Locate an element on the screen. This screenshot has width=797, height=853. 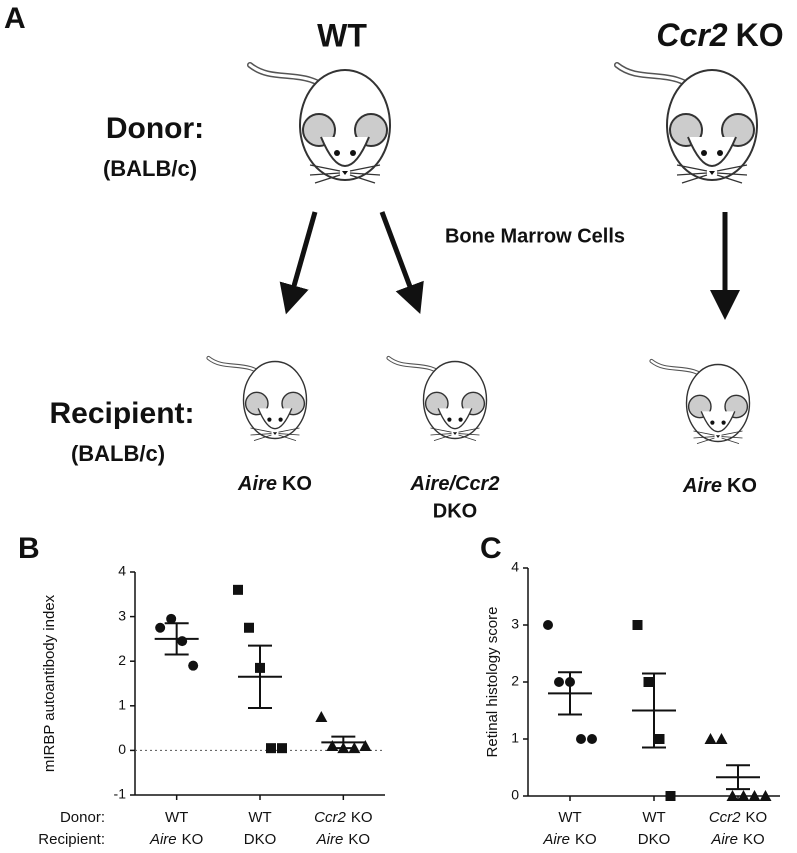
panel-label: C is located at coordinates (491, 548).